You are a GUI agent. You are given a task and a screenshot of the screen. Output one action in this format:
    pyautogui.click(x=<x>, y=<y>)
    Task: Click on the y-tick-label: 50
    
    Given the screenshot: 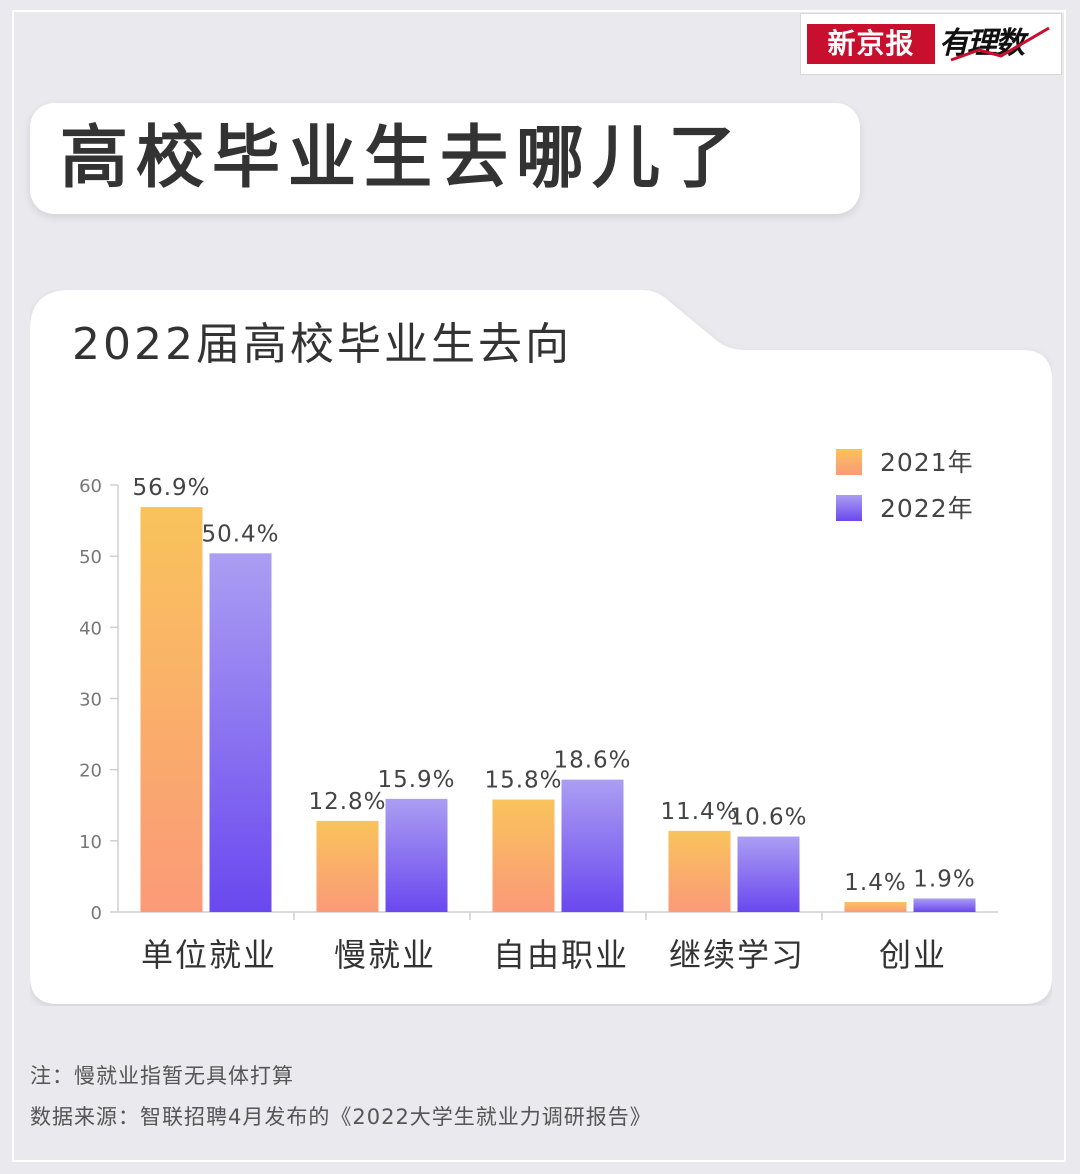 What is the action you would take?
    pyautogui.click(x=90, y=557)
    